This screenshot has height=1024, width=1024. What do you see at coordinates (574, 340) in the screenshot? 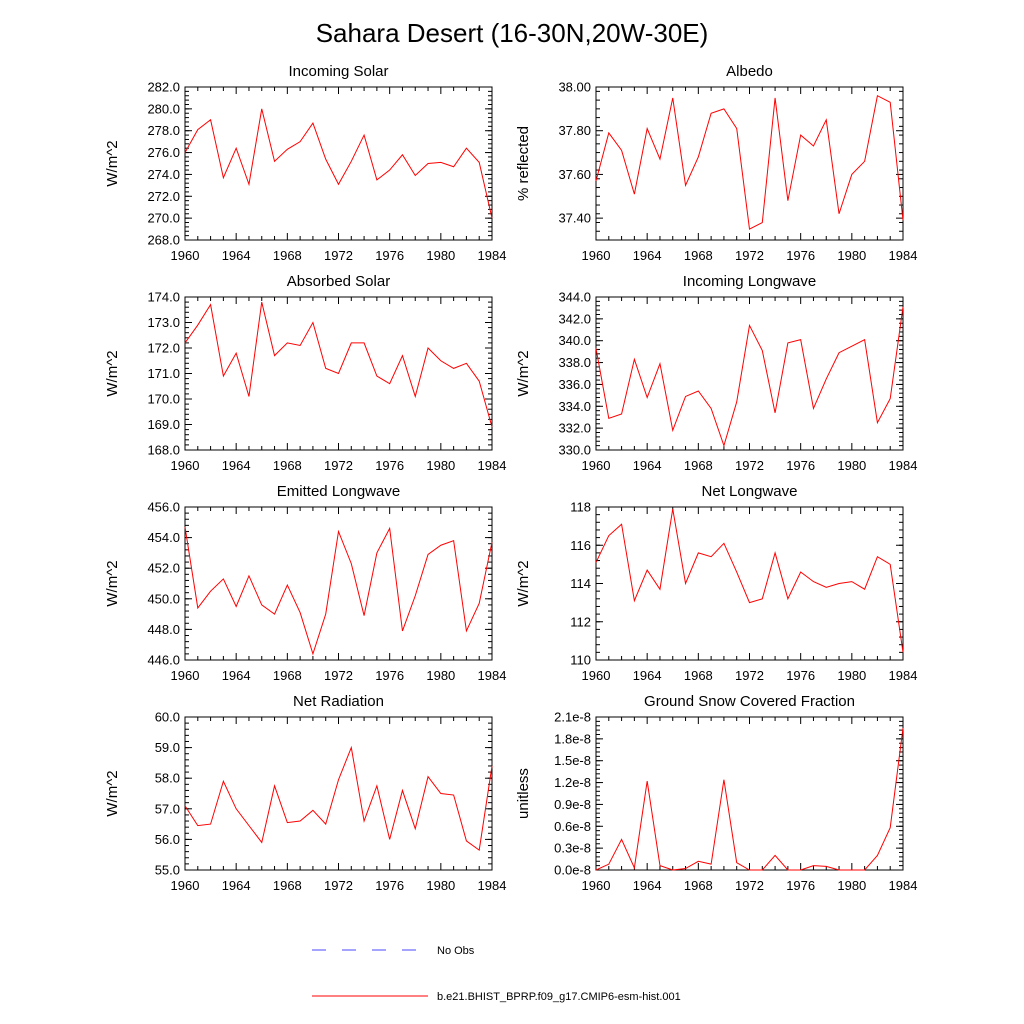
I see `y-tick-label: 340.0` at bounding box center [574, 340].